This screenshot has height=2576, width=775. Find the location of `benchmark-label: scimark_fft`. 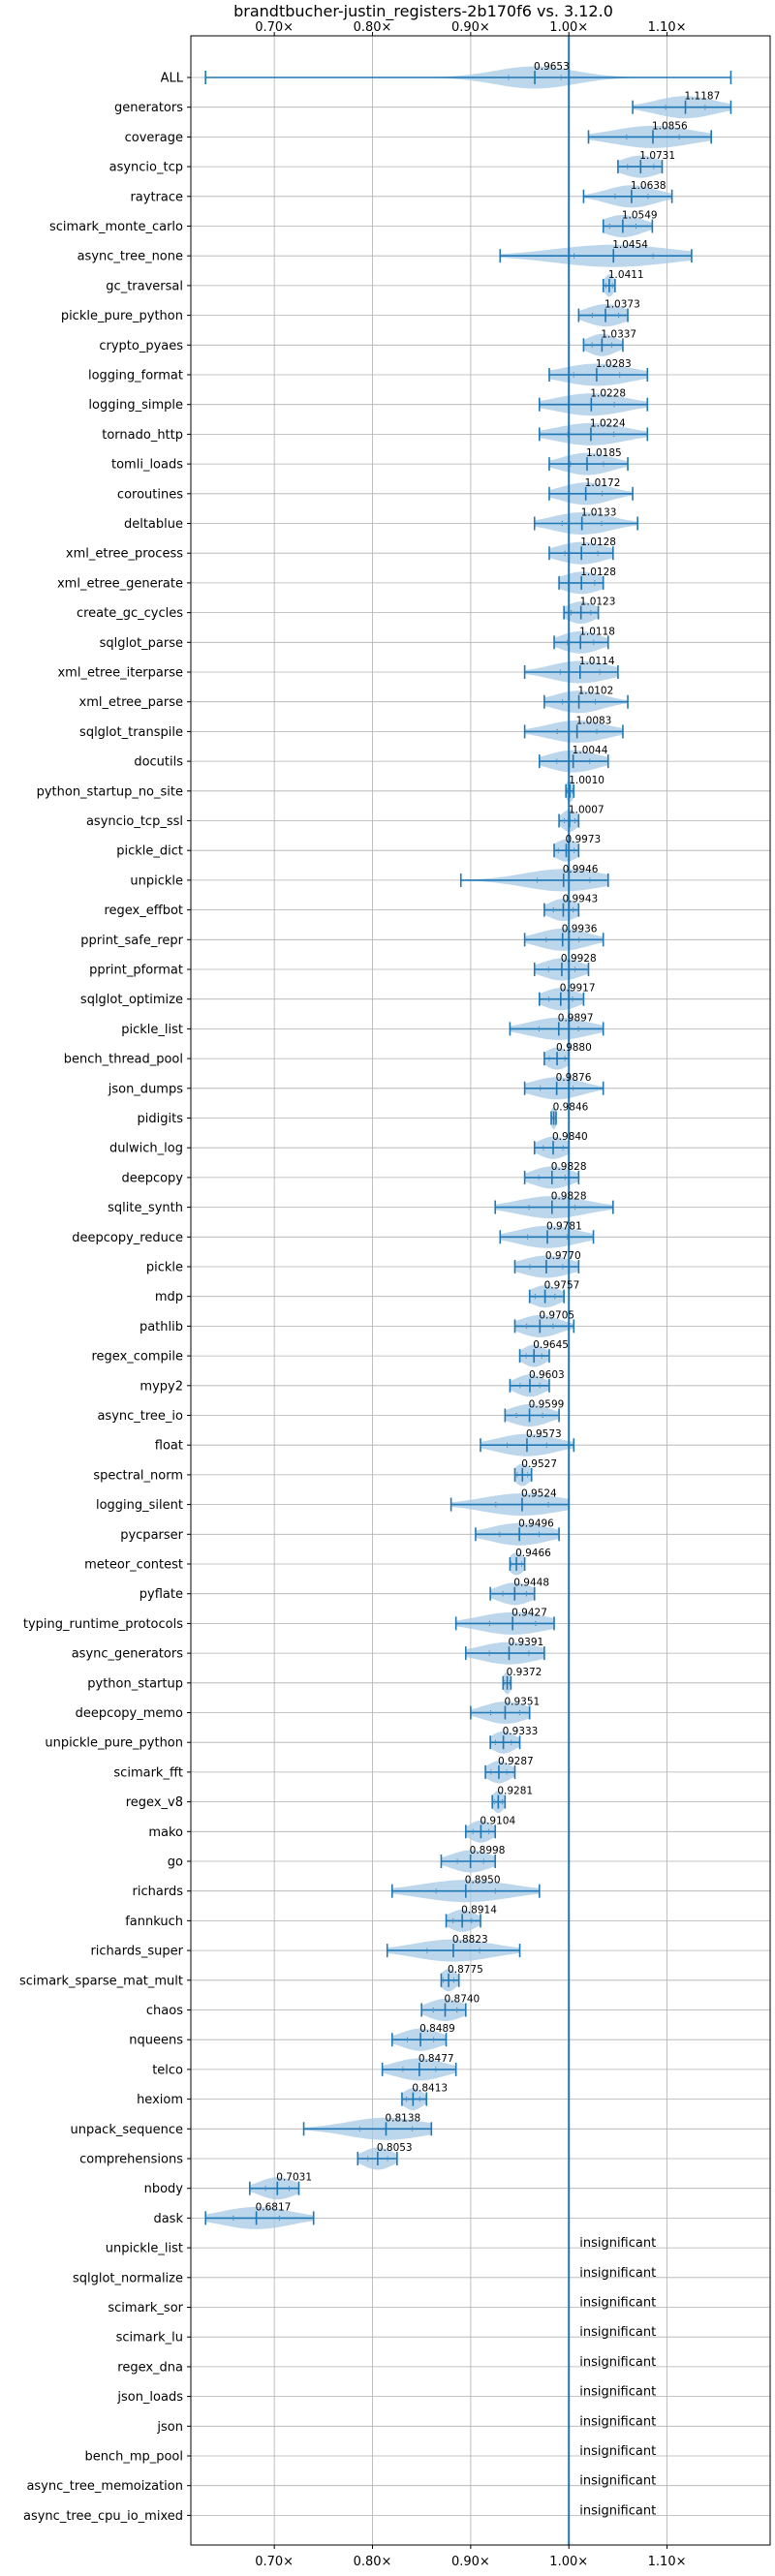

benchmark-label: scimark_fft is located at coordinates (148, 1772).